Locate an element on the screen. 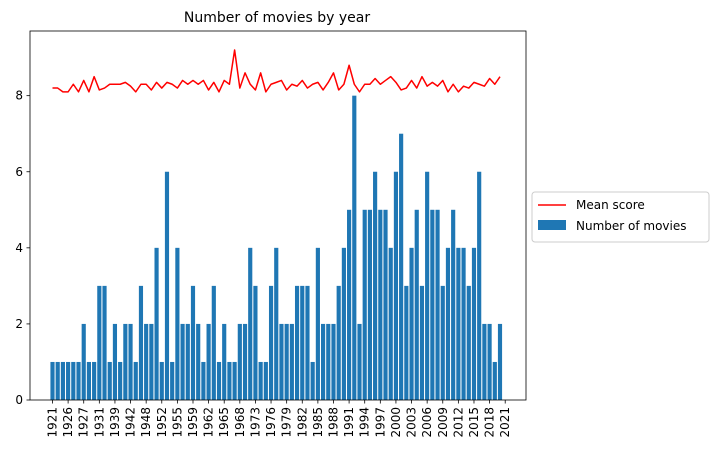  x-tick-label: 2012 is located at coordinates (458, 422).